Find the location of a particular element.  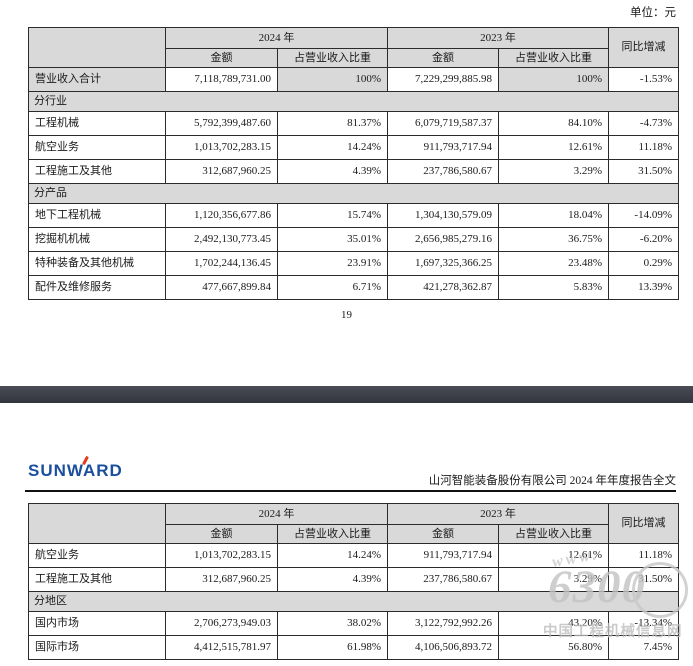

section-label: 分产品 is located at coordinates (353, 193).